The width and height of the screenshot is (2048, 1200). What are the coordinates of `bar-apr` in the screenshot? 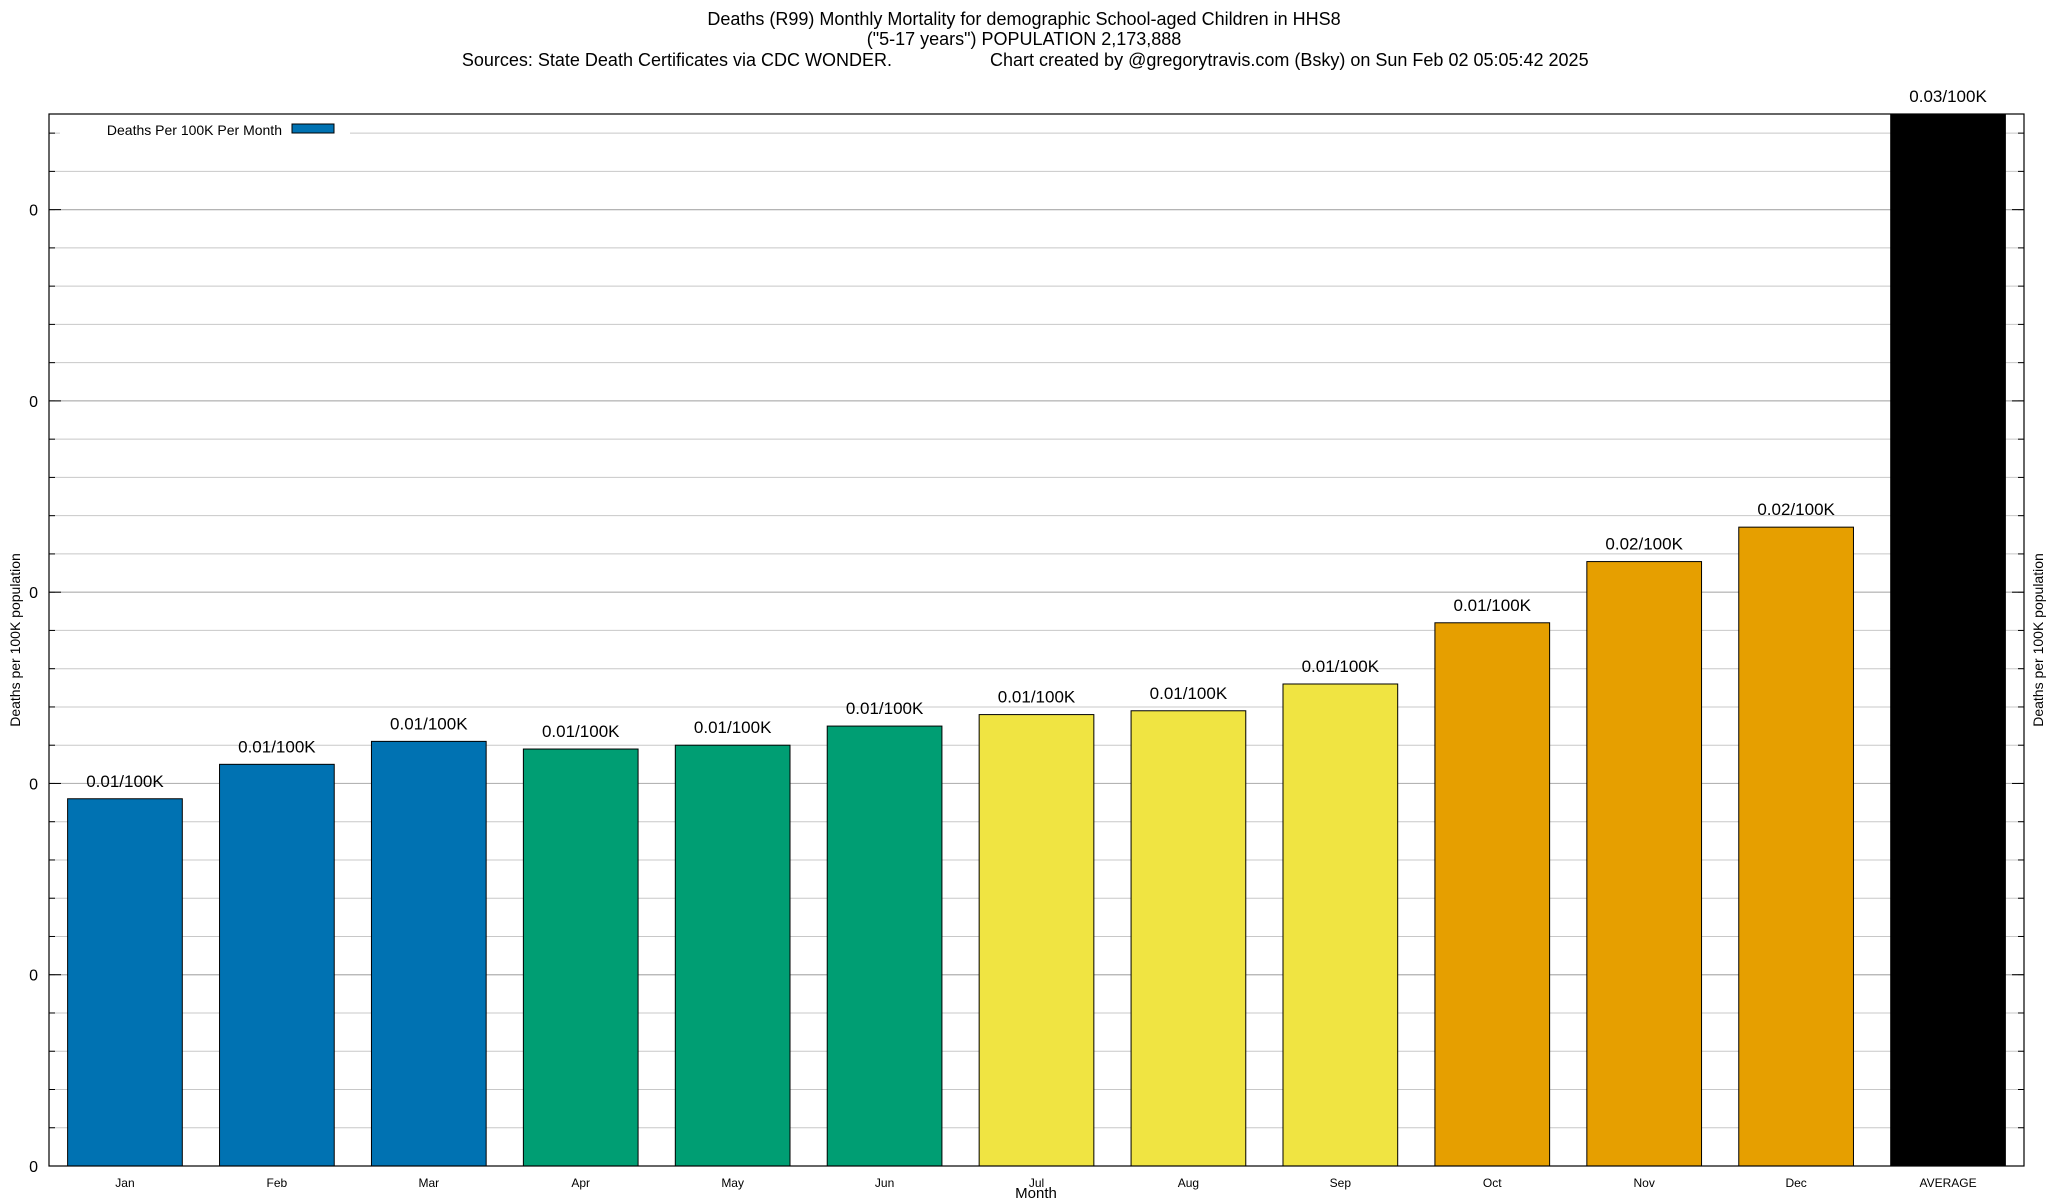 It's located at (580, 957).